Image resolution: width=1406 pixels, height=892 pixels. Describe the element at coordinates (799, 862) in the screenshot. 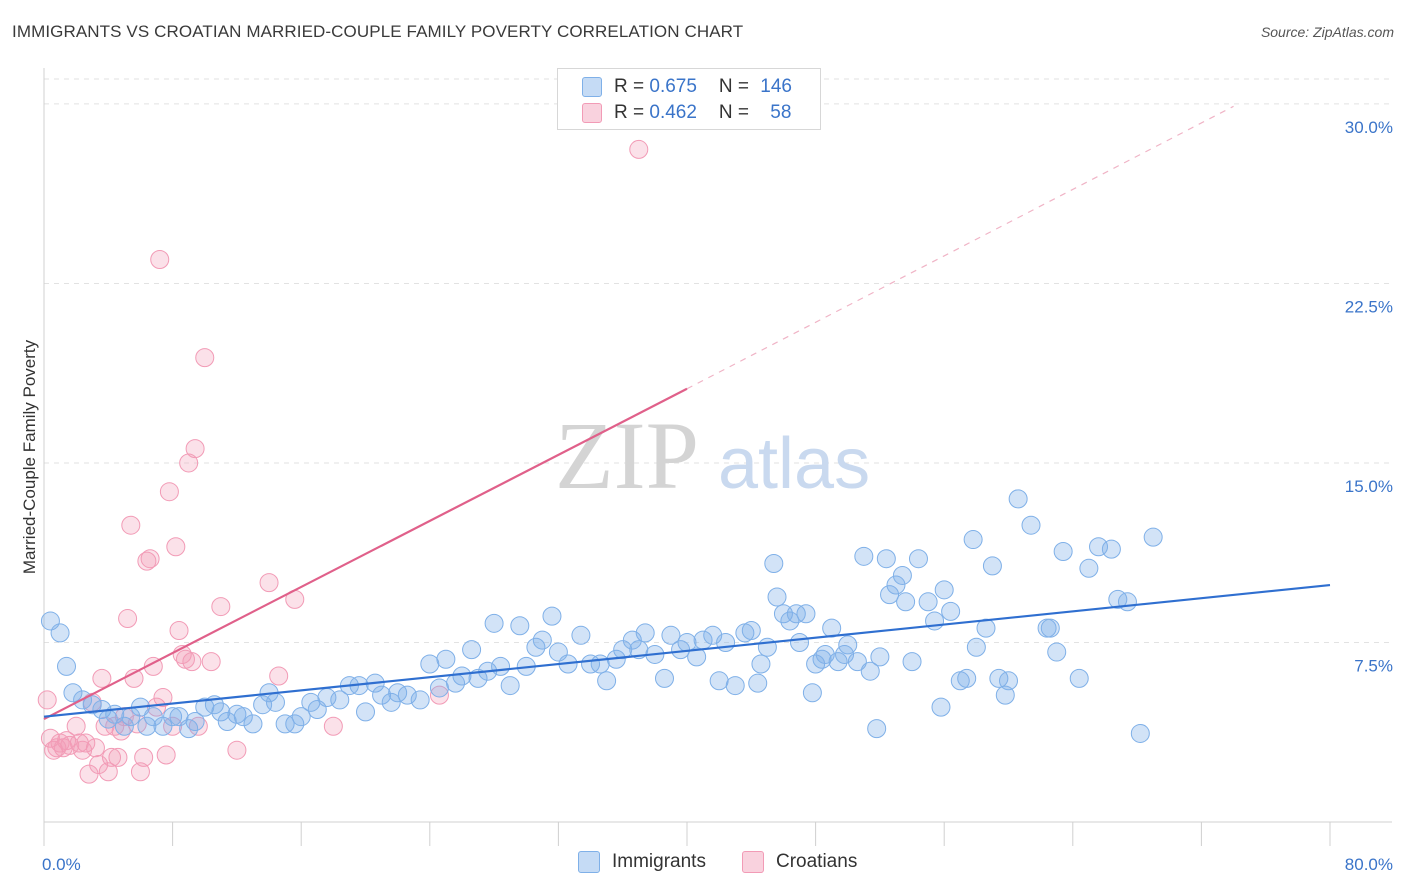

I see `legend-item-croatians: Croatians` at that location.